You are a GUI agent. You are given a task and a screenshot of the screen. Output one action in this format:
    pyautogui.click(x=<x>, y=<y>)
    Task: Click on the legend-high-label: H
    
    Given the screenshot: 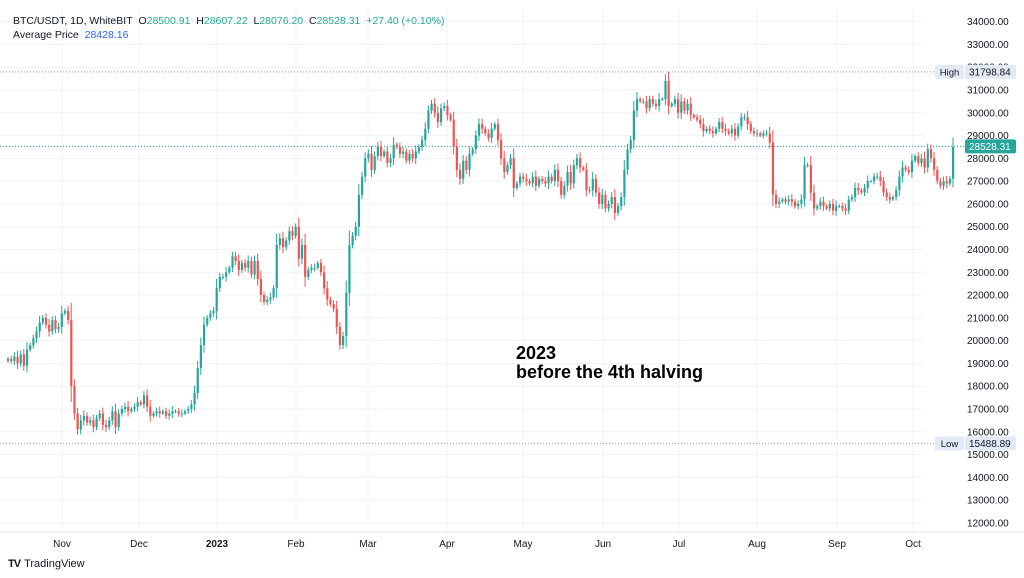 What is the action you would take?
    pyautogui.click(x=200, y=21)
    